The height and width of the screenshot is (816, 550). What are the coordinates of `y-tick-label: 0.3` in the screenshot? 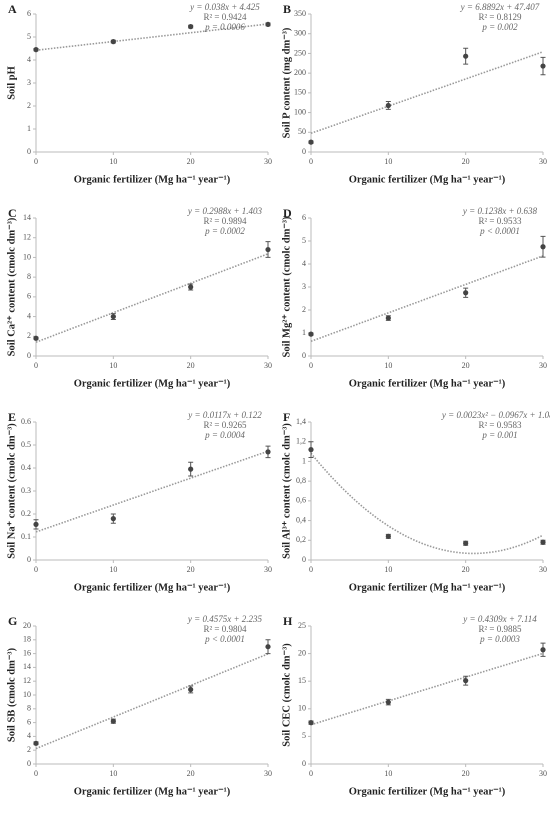 It's located at (26, 490).